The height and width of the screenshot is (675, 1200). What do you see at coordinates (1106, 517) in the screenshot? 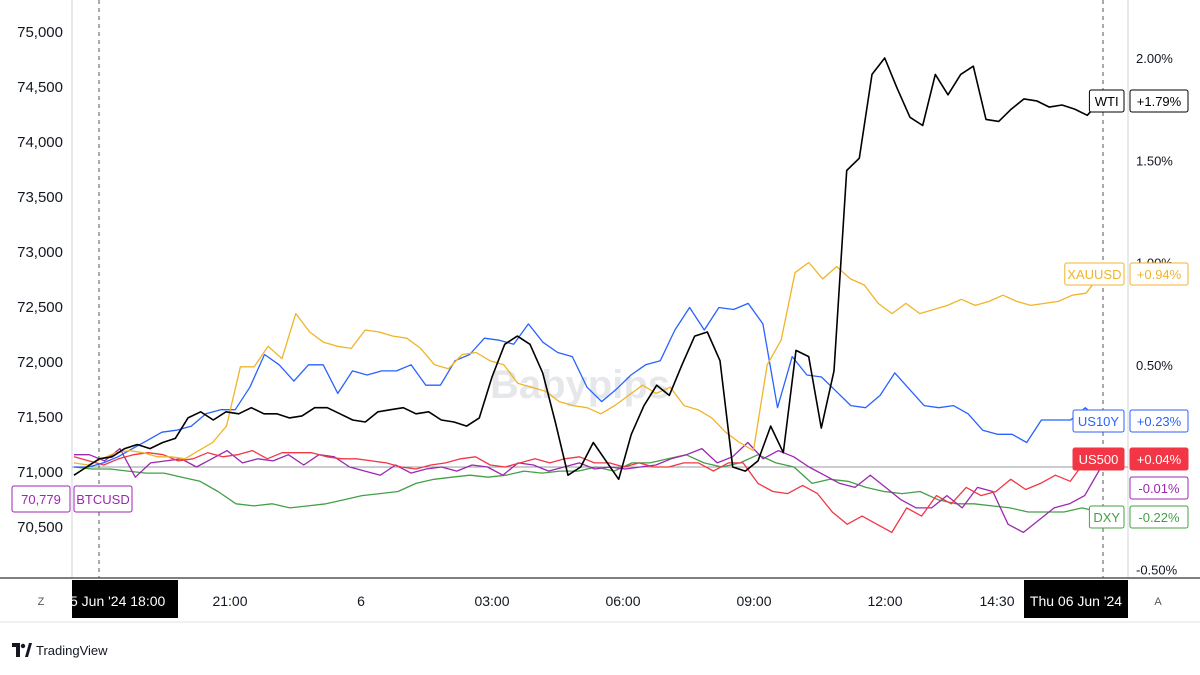
I see `series-name: DXY` at bounding box center [1106, 517].